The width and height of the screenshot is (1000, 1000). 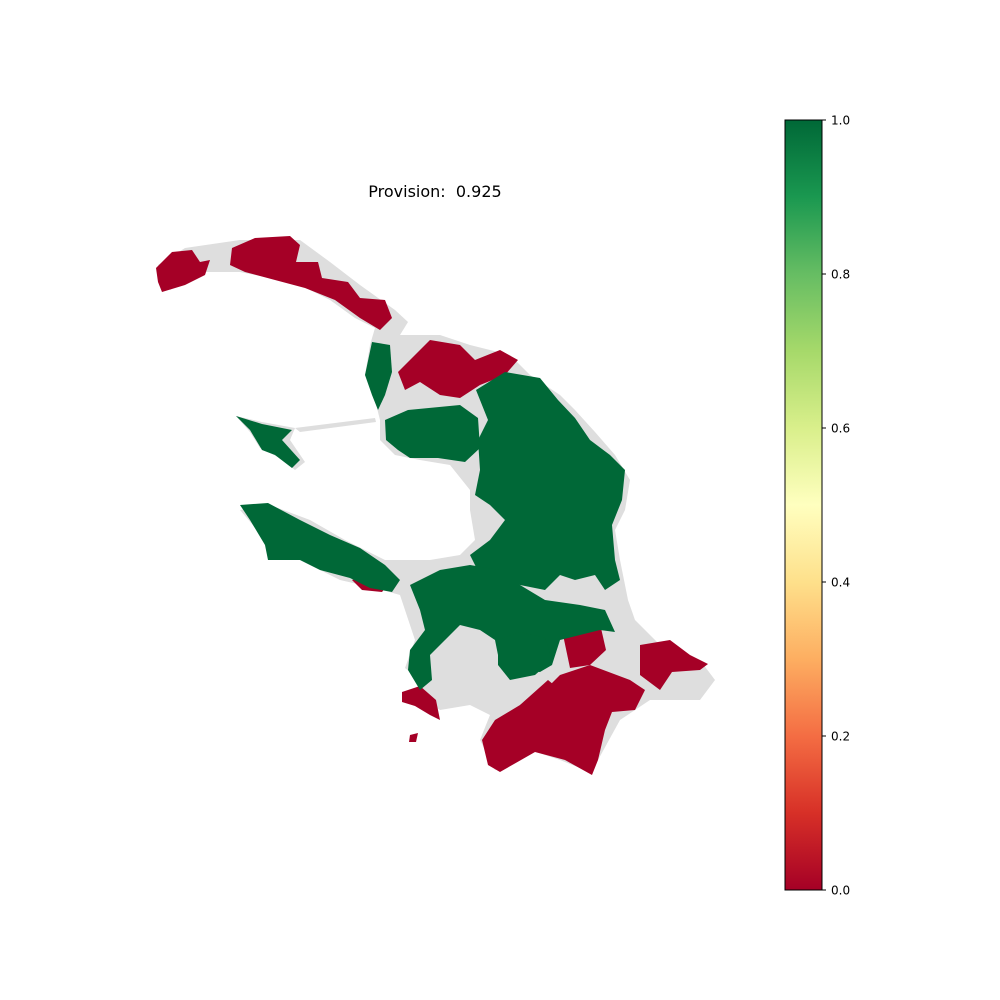 What do you see at coordinates (840, 583) in the screenshot?
I see `colorbar-tick-label: 0.4` at bounding box center [840, 583].